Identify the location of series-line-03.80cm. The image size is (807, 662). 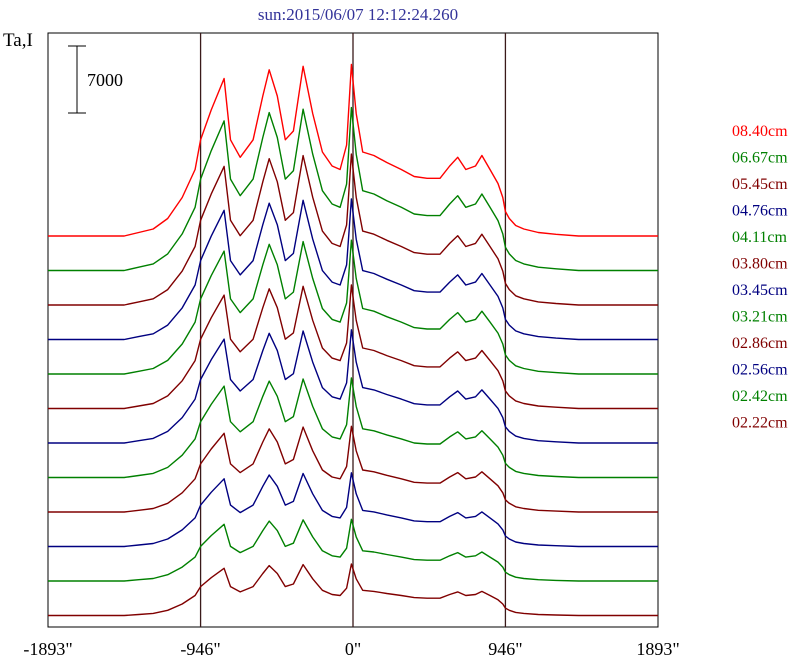
(353, 347).